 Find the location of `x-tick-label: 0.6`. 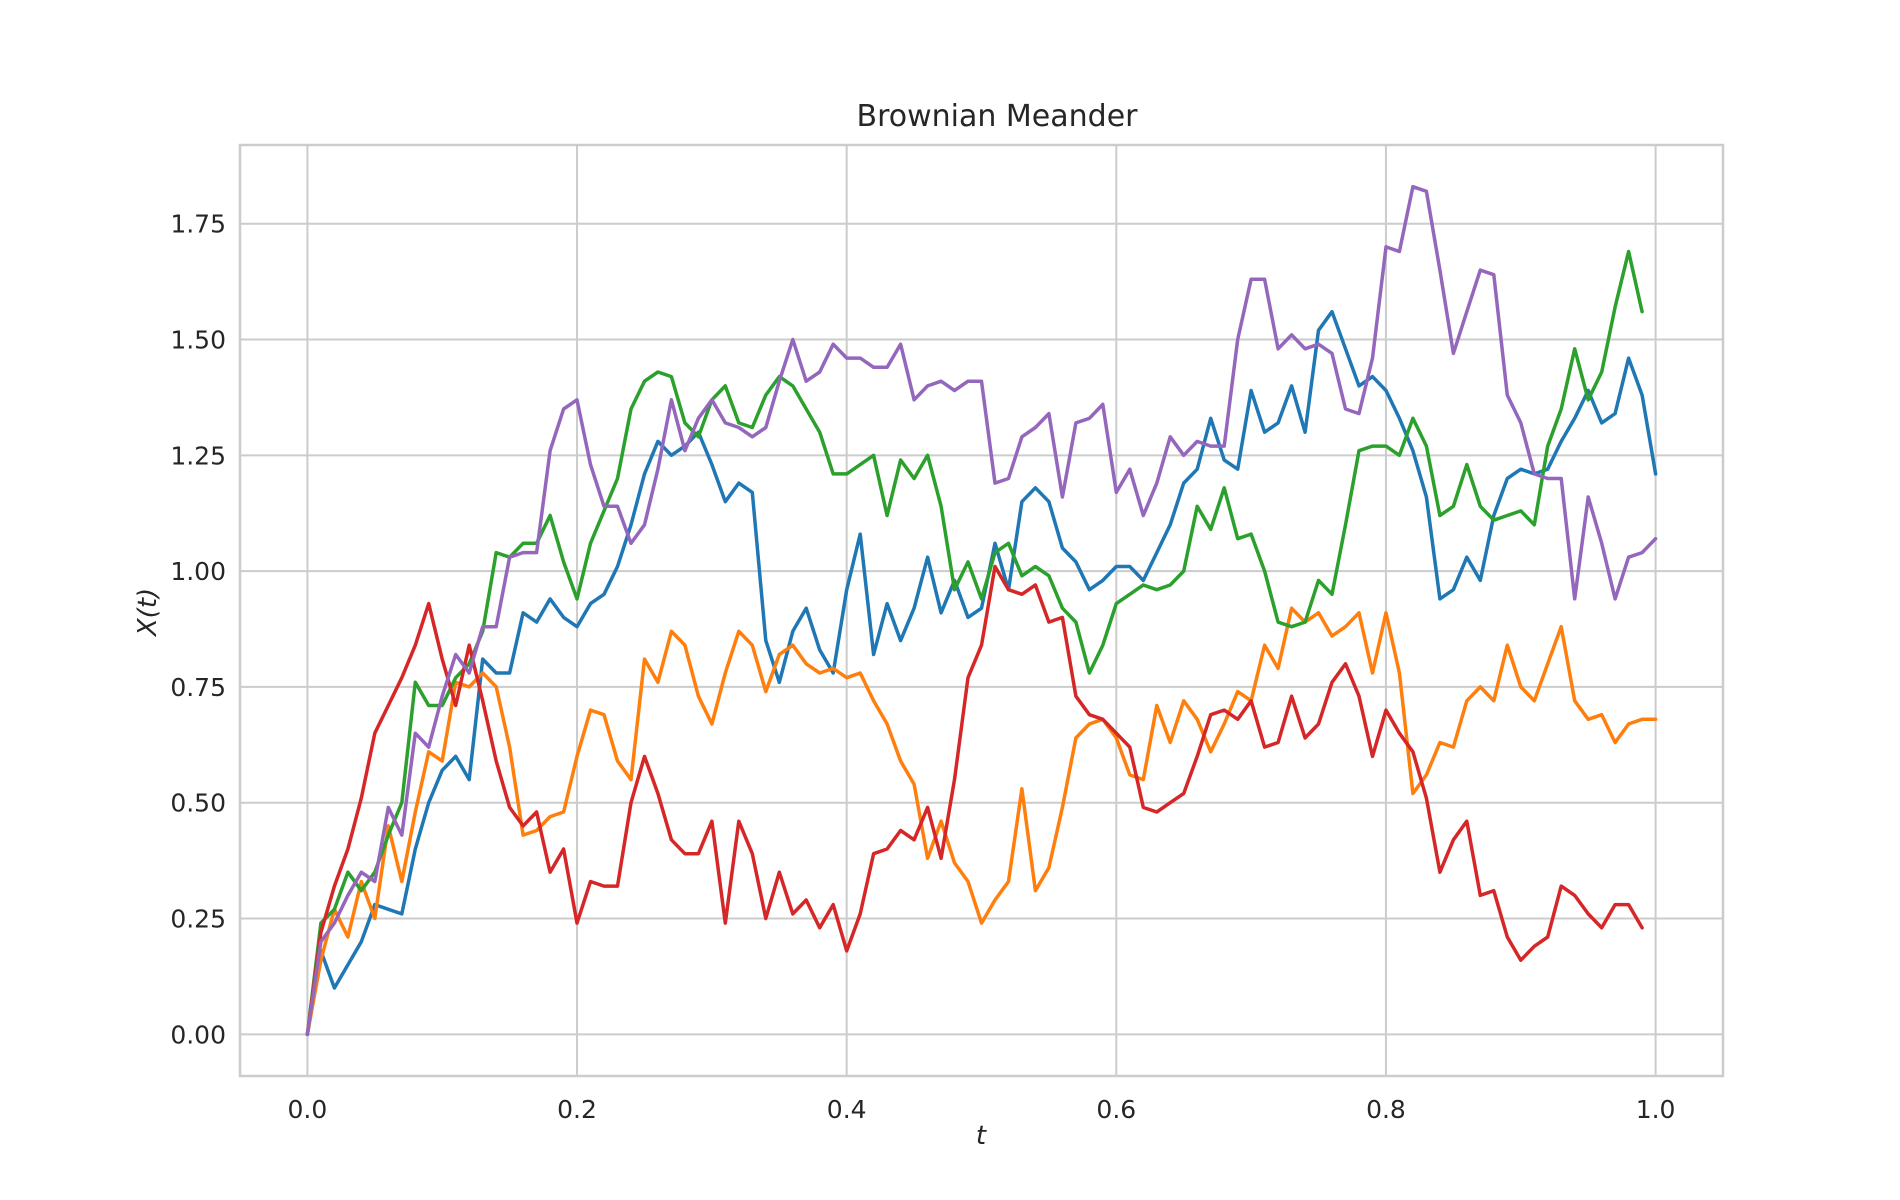

x-tick-label: 0.6 is located at coordinates (1116, 1109).